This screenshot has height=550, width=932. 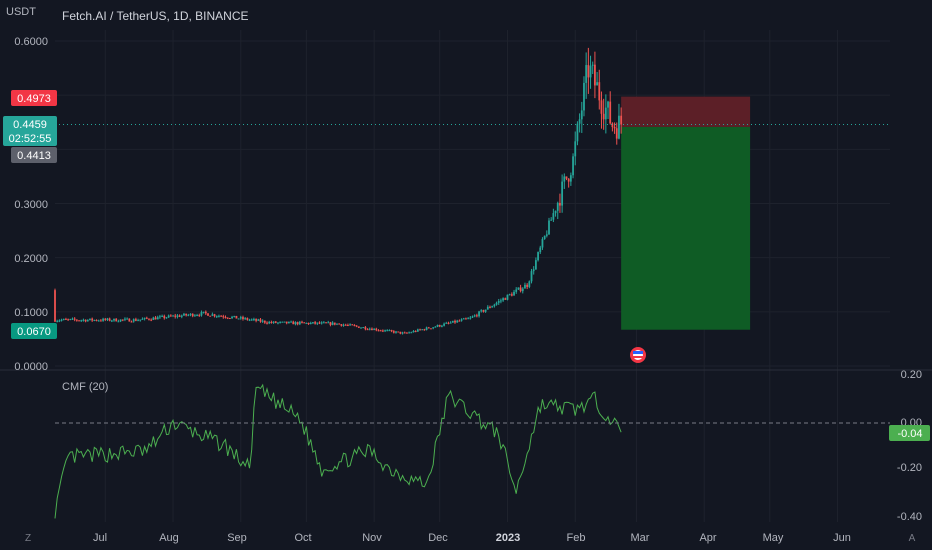 What do you see at coordinates (686, 213) in the screenshot?
I see `short-position-tool` at bounding box center [686, 213].